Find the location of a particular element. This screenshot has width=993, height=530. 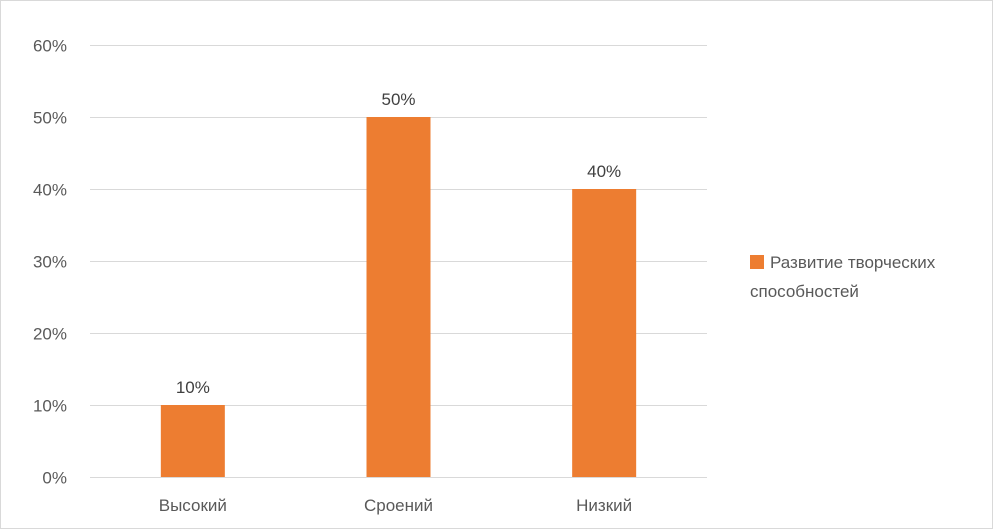

y-tick-label: 20% is located at coordinates (50, 334).